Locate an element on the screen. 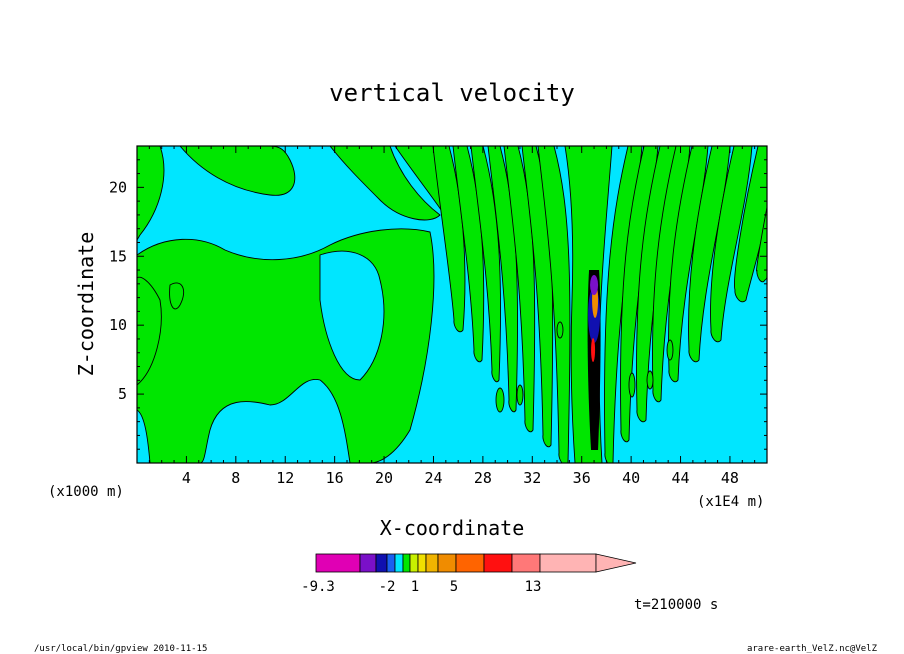 The width and height of the screenshot is (904, 654). colorbar-label: -9.3 is located at coordinates (318, 587).